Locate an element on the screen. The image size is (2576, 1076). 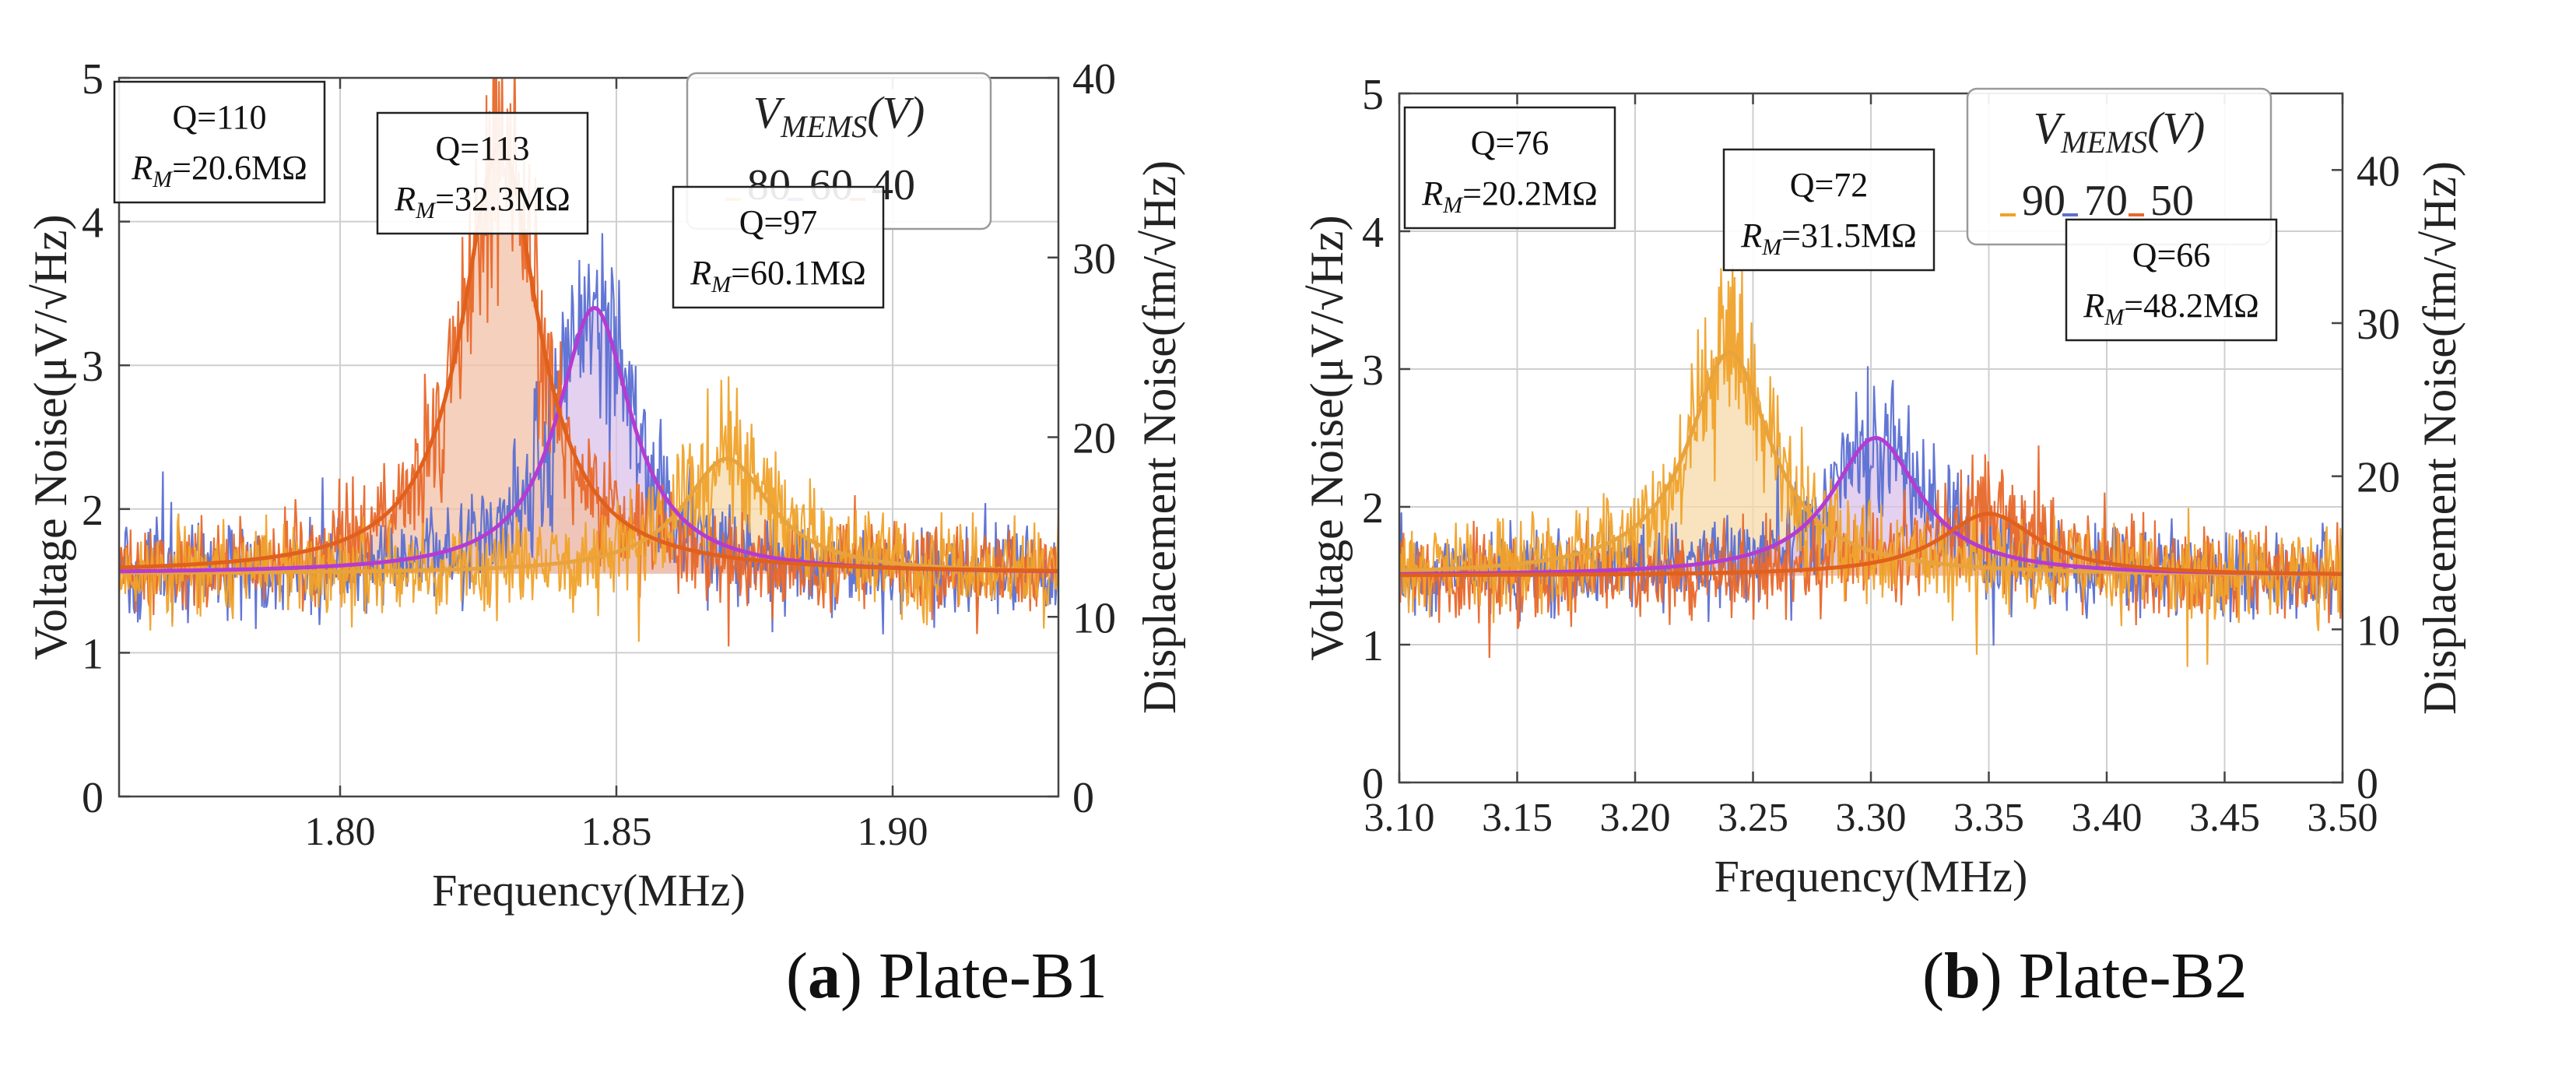
x-tick-label-8: 3.50 is located at coordinates (2343, 818).